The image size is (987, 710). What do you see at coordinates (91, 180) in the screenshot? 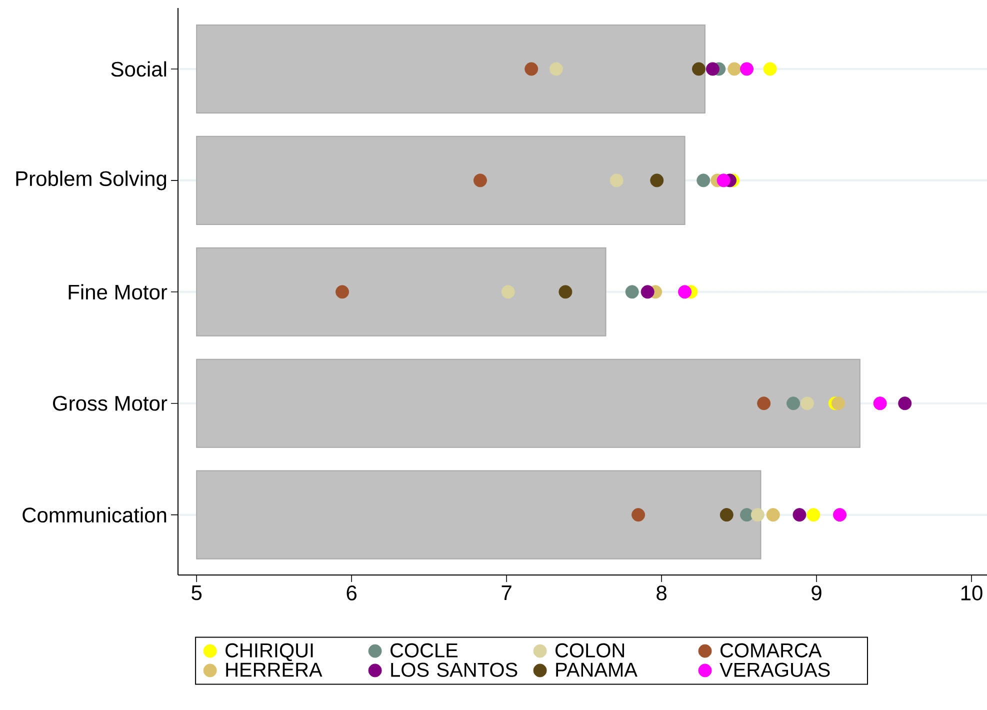
I see `y-tick-label: Problem Solving` at bounding box center [91, 180].